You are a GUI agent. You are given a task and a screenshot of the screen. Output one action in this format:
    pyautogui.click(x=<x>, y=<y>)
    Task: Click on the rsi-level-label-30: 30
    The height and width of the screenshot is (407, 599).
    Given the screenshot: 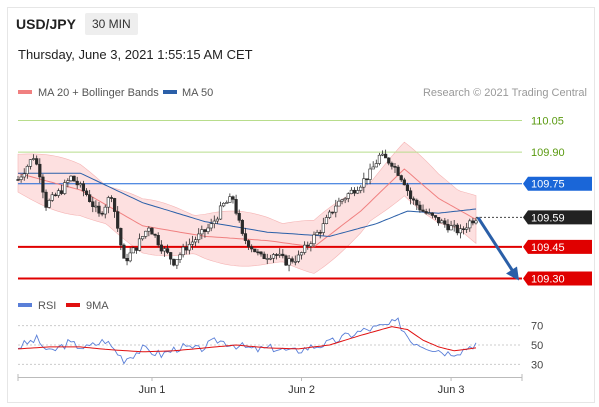 What is the action you would take?
    pyautogui.click(x=537, y=365)
    